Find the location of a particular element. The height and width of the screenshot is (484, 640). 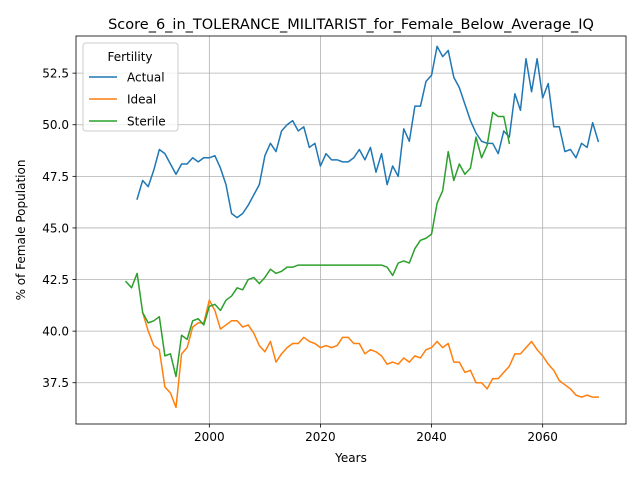

legend-label-actual: Actual is located at coordinates (146, 78).